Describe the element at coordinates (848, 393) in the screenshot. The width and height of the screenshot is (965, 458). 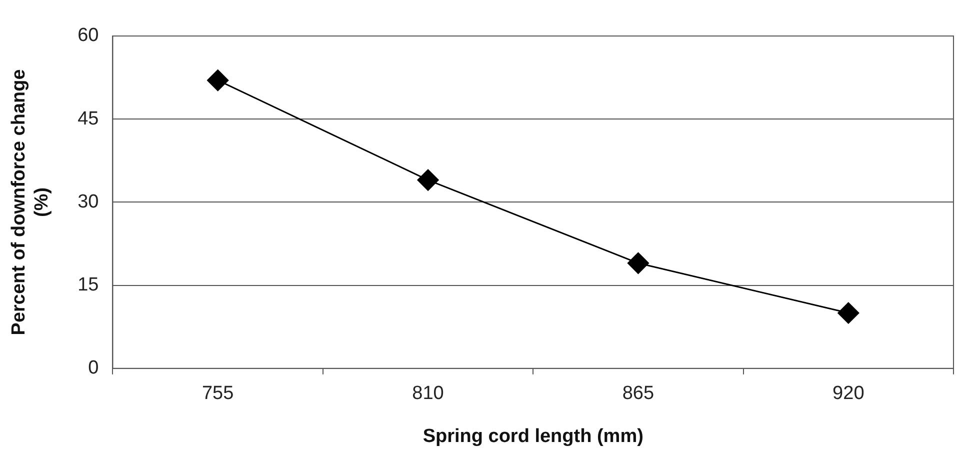
I see `x-tick-label: 920` at that location.